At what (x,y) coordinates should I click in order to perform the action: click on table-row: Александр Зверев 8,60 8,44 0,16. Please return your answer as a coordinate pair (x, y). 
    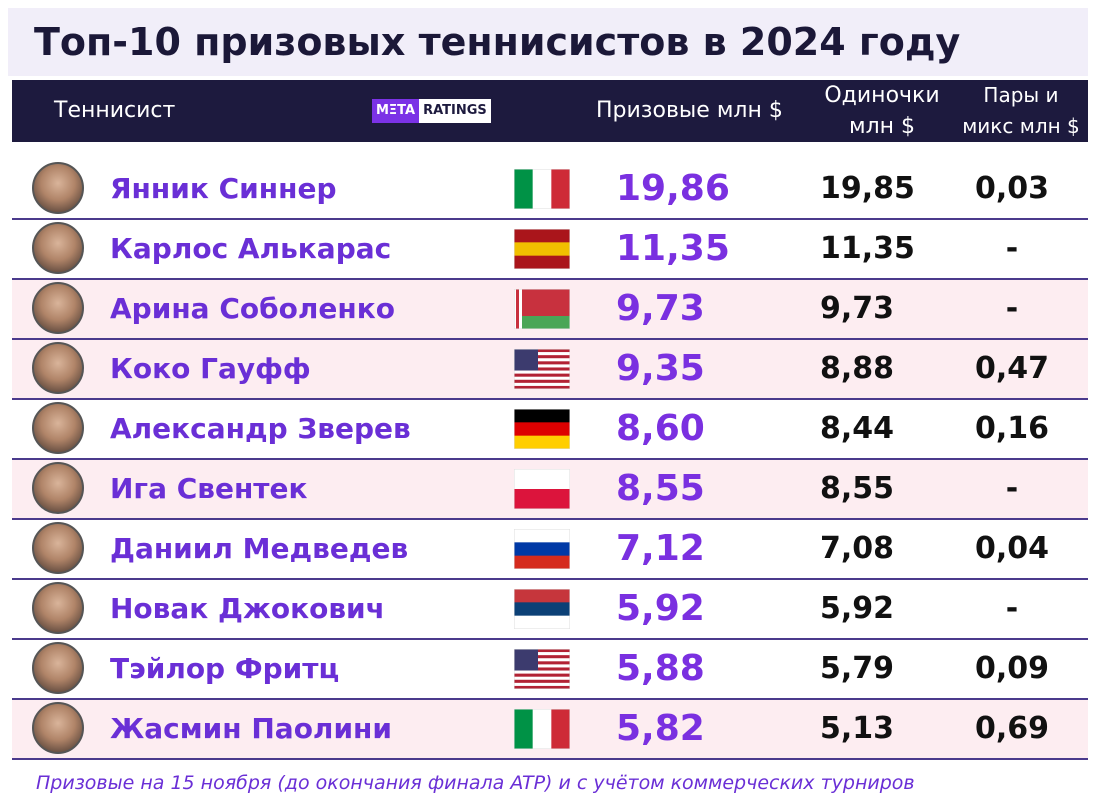
    Looking at the image, I should click on (550, 430).